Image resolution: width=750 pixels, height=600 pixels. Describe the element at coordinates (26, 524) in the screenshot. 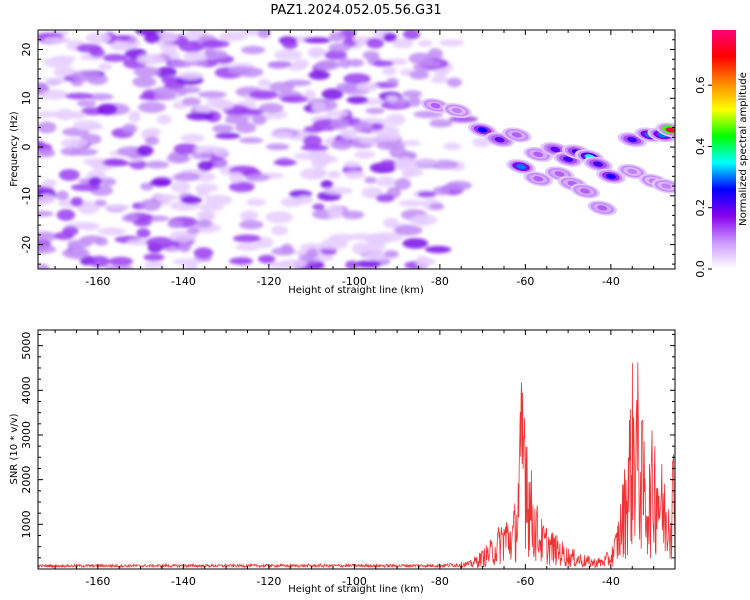

I see `snr-y-tick-label: 1000` at that location.